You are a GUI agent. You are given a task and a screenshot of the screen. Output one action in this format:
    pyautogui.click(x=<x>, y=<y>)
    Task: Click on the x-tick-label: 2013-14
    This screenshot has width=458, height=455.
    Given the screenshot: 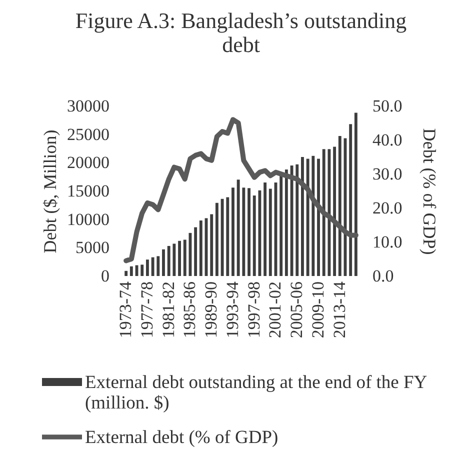 What is the action you would take?
    pyautogui.click(x=339, y=309)
    